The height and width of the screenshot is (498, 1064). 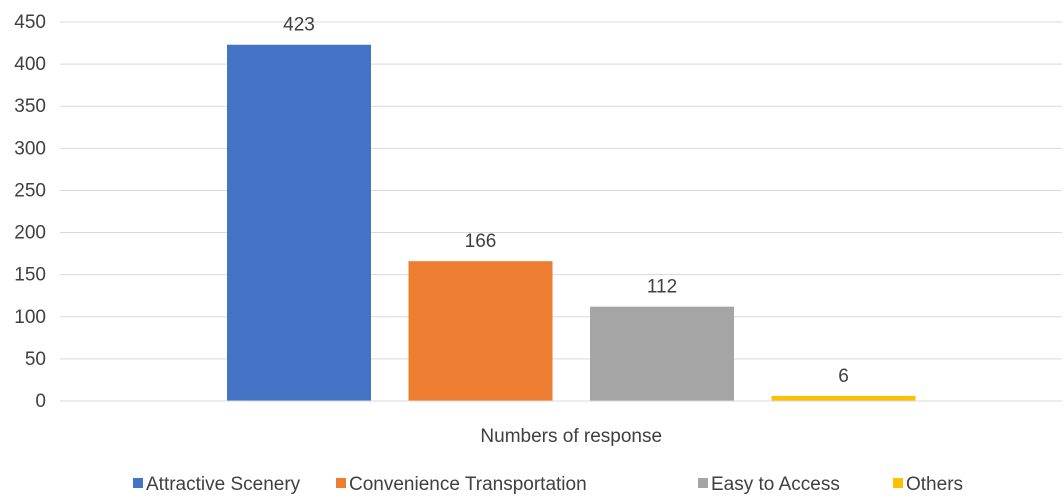 What do you see at coordinates (468, 484) in the screenshot?
I see `legend-label: Convenience Transportation` at bounding box center [468, 484].